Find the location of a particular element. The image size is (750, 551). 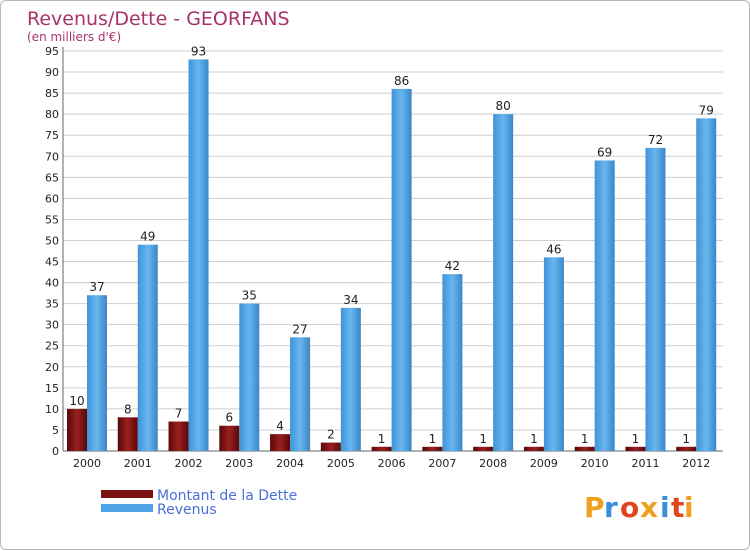

x-tick-label: 2002 is located at coordinates (189, 463).